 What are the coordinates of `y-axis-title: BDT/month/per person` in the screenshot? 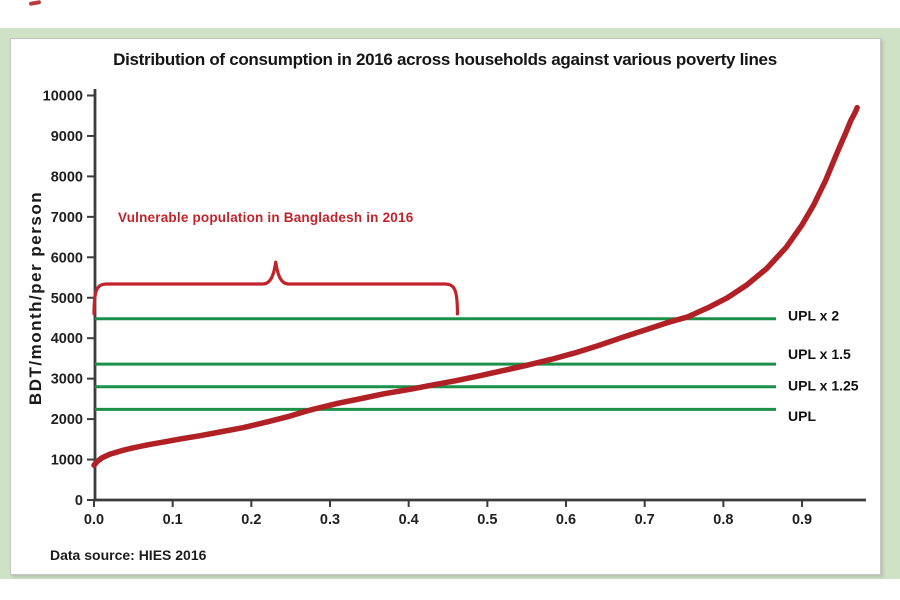 It's located at (35, 298).